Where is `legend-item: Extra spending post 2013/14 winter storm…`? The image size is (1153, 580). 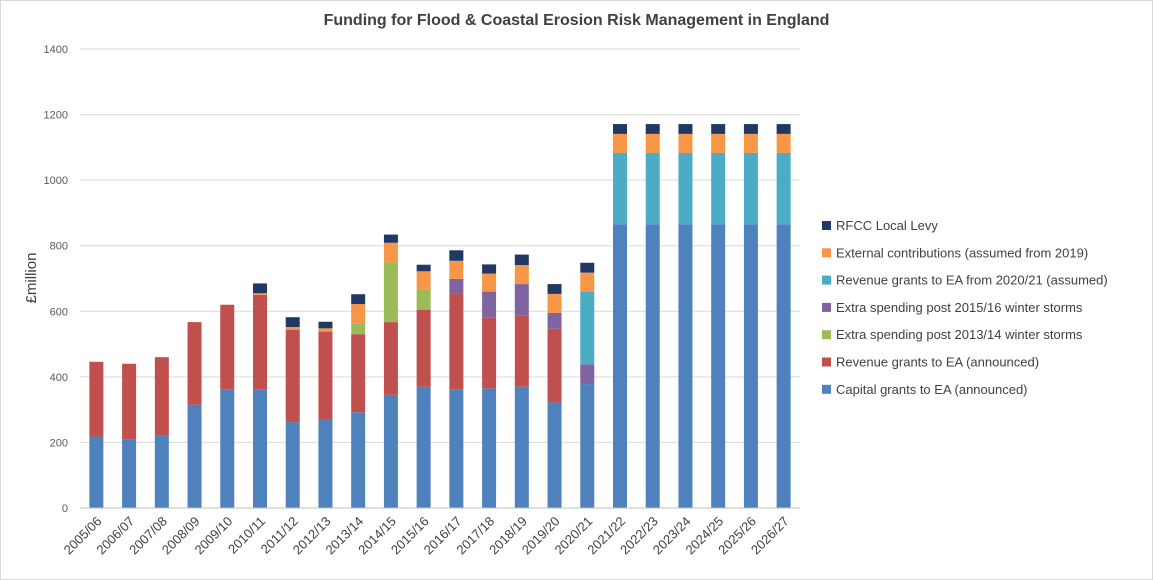 legend-item: Extra spending post 2013/14 winter storm… is located at coordinates (952, 334).